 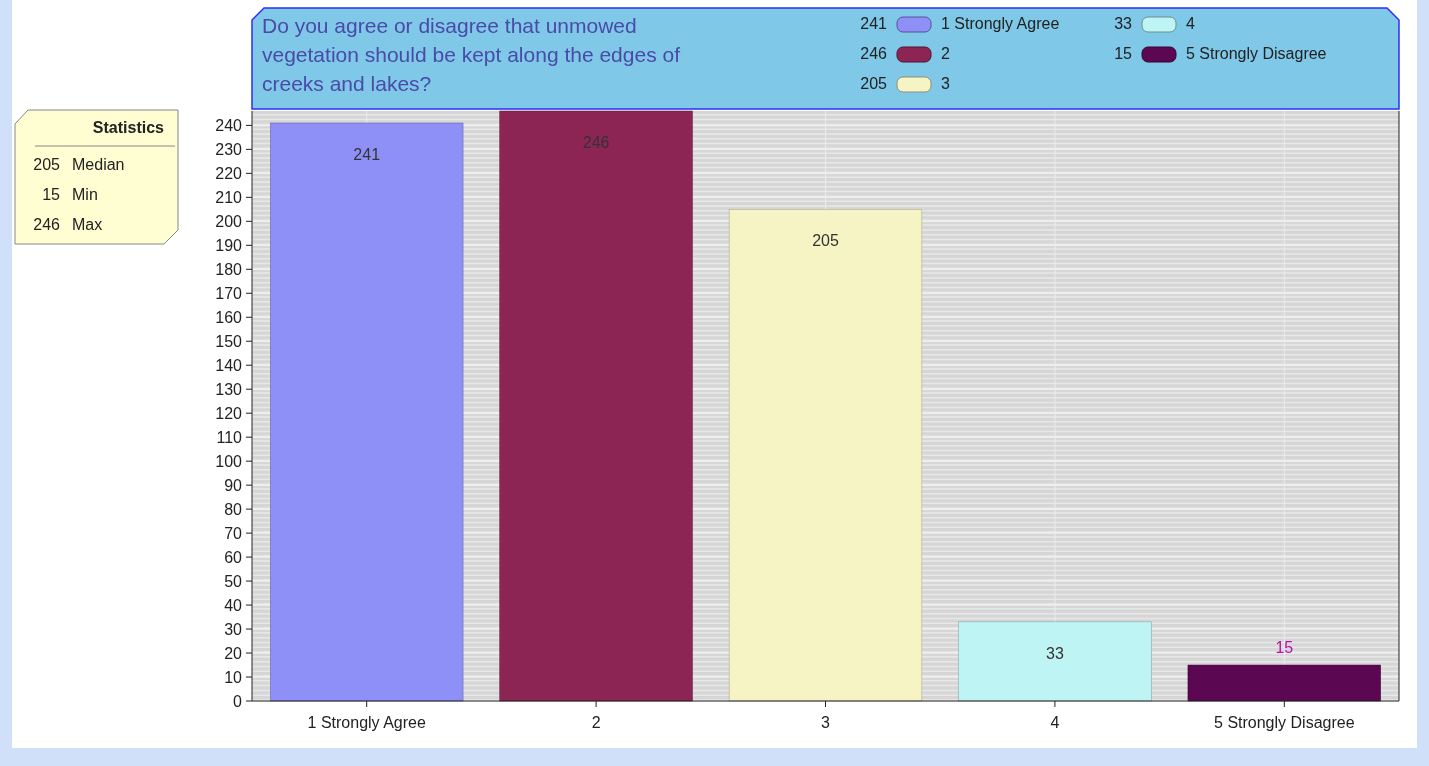 What do you see at coordinates (1284, 648) in the screenshot?
I see `data-label: 15` at bounding box center [1284, 648].